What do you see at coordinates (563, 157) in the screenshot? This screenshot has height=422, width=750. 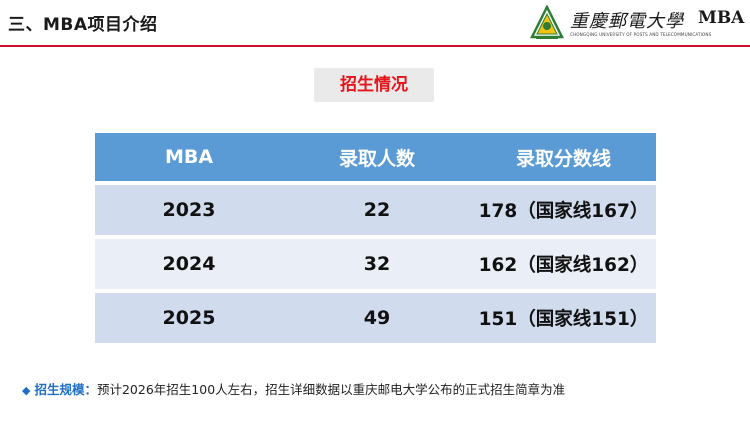 I see `column-header-score: 录取分数线` at bounding box center [563, 157].